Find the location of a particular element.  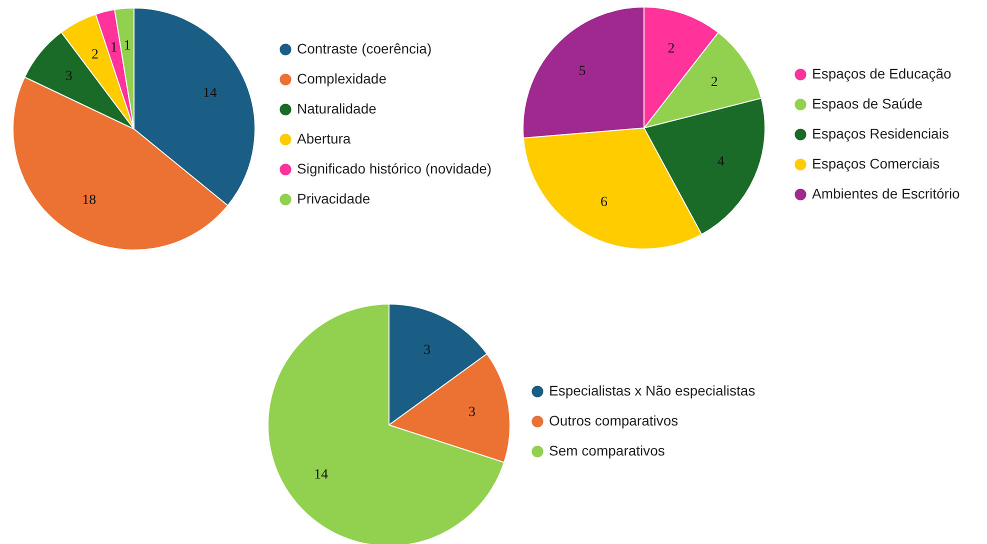

data-label: 4 is located at coordinates (720, 162).